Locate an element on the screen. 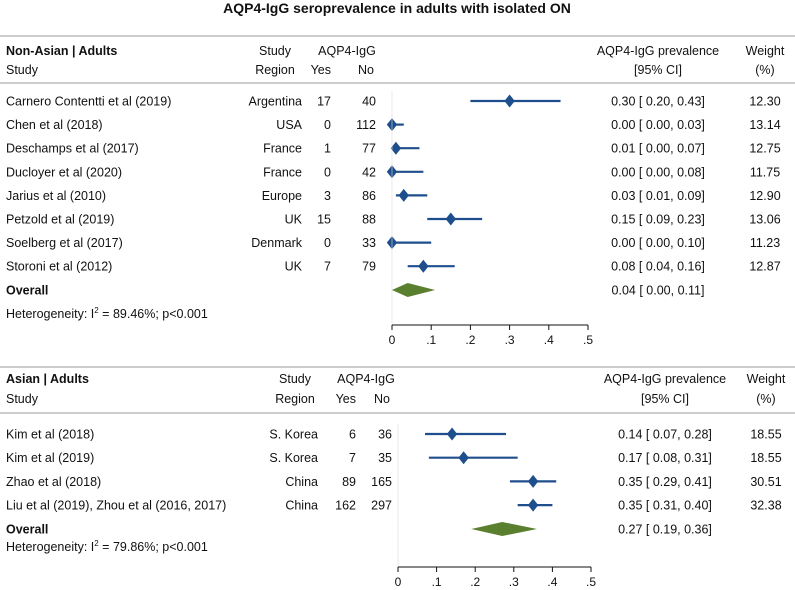 This screenshot has height=590, width=795. study-weight: 32.38 is located at coordinates (765, 506).